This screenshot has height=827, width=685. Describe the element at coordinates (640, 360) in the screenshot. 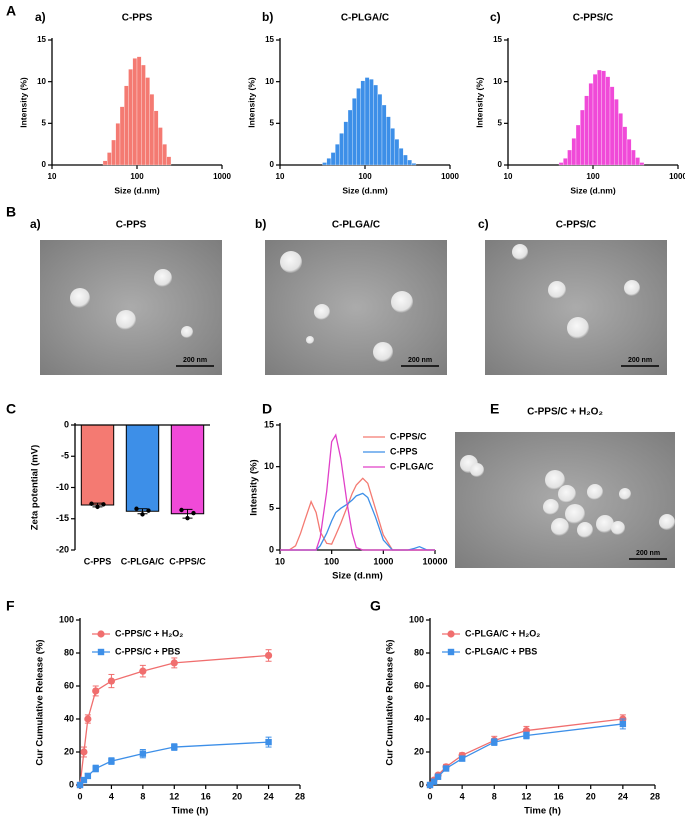

I see `scale-bar-label: 200 nm` at that location.